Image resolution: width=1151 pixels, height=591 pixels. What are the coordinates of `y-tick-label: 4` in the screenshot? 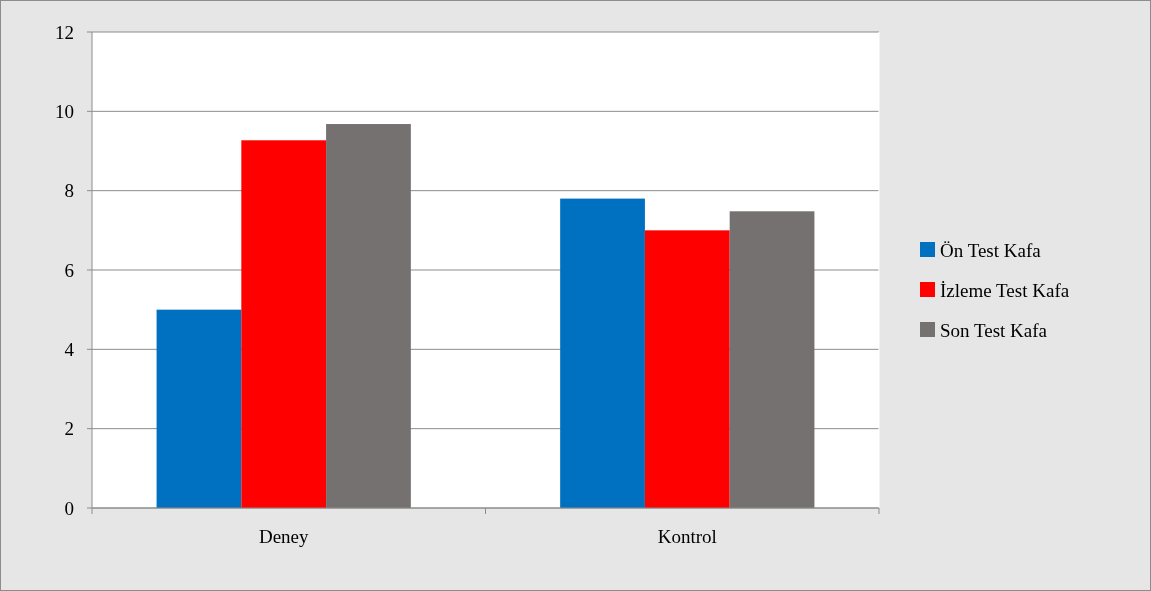 It's located at (69, 349).